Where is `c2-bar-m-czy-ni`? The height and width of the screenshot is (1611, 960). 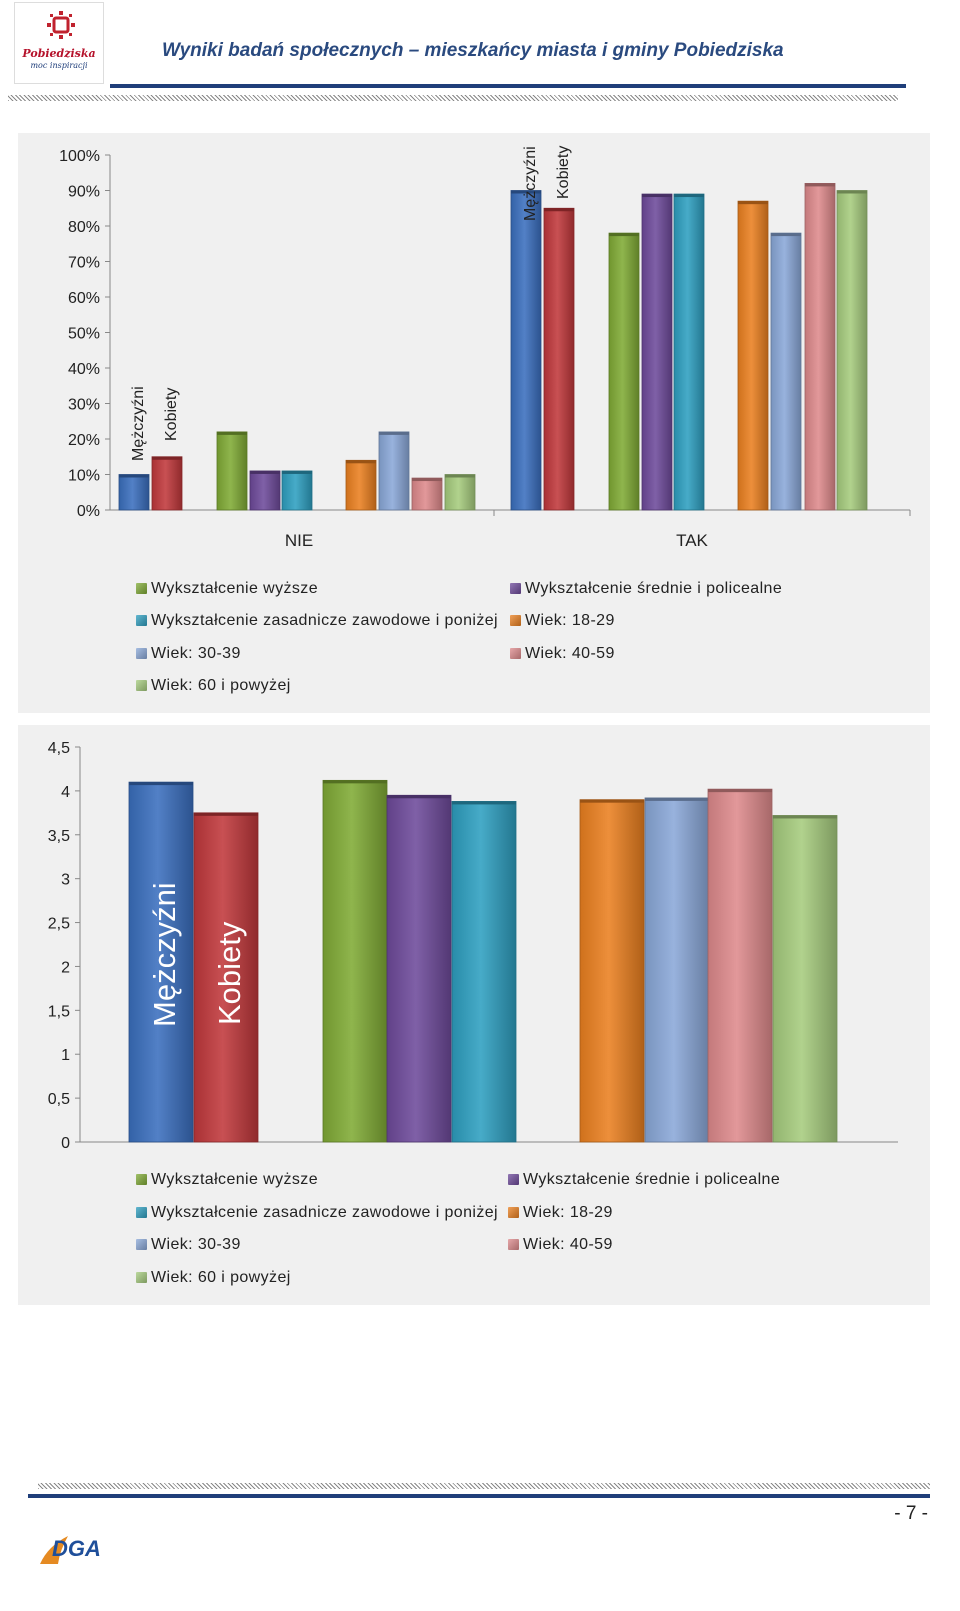
c2-bar-m-czy-ni is located at coordinates (161, 962).